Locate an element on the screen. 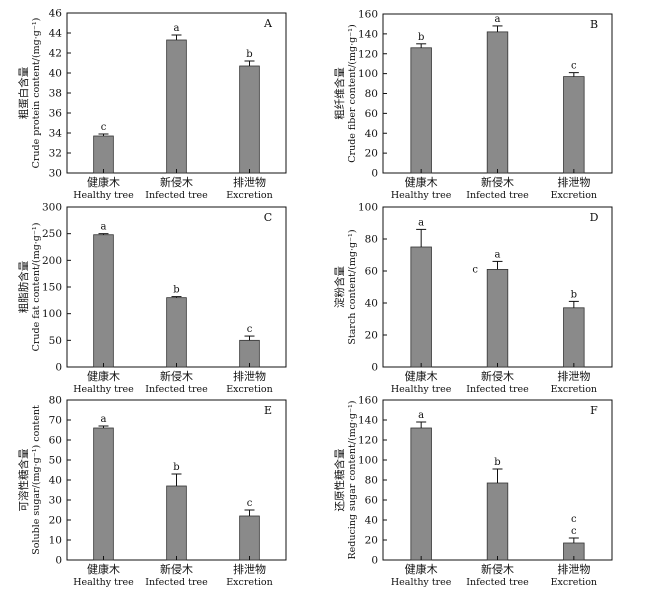 The image size is (647, 591). y-axis-title-cn: 粗纤维含量 is located at coordinates (339, 93).